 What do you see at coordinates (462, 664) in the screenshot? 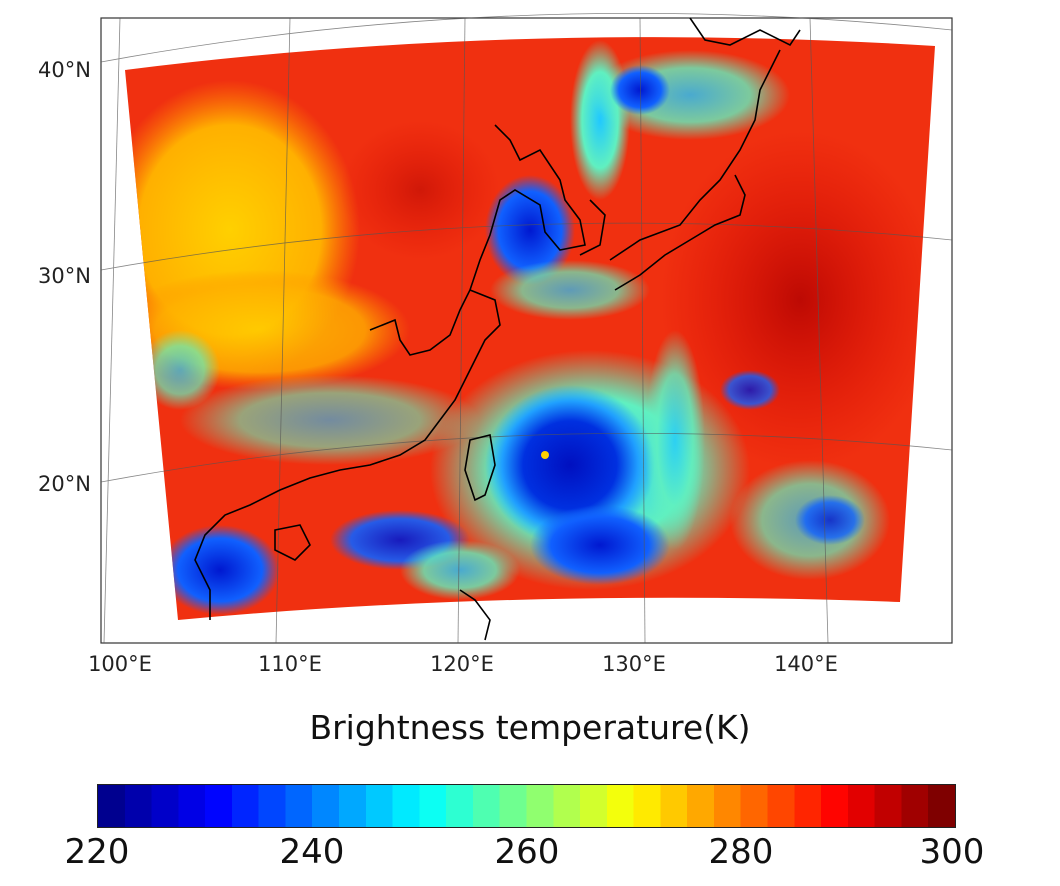
I see `lon-label-120e: 120°E` at bounding box center [462, 664].